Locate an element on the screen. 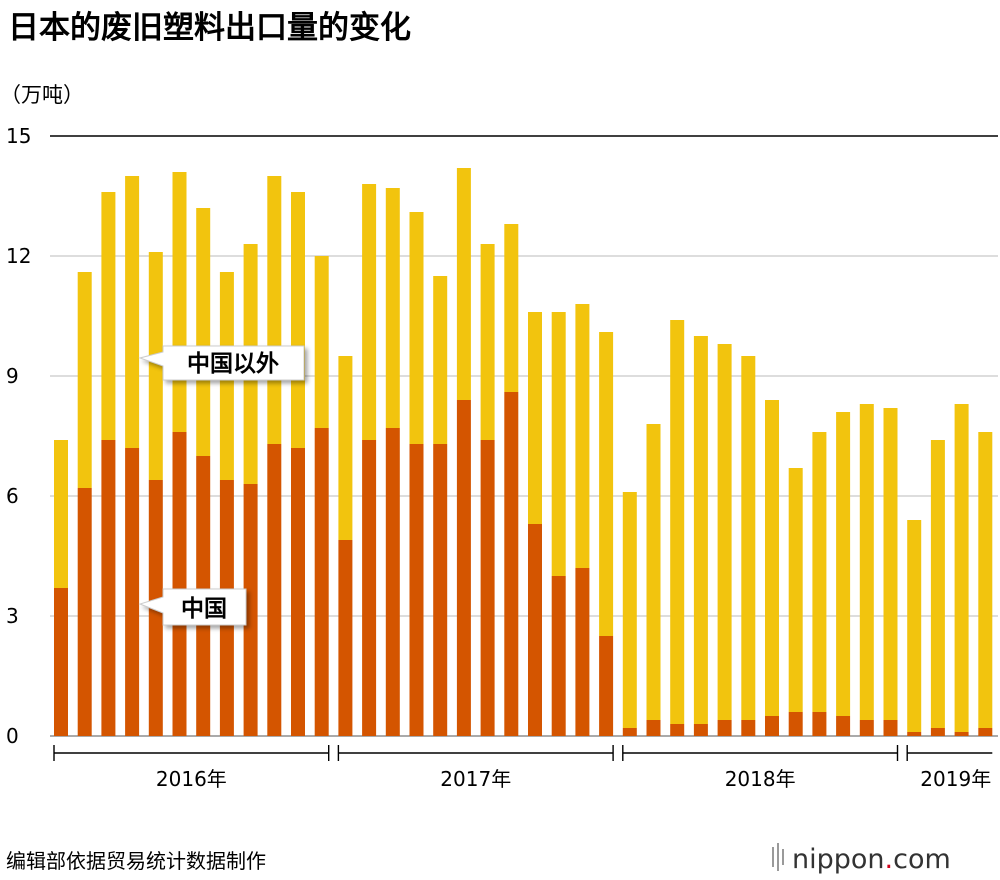 The image size is (1000, 880). y-tick-label: 0 is located at coordinates (12, 736).